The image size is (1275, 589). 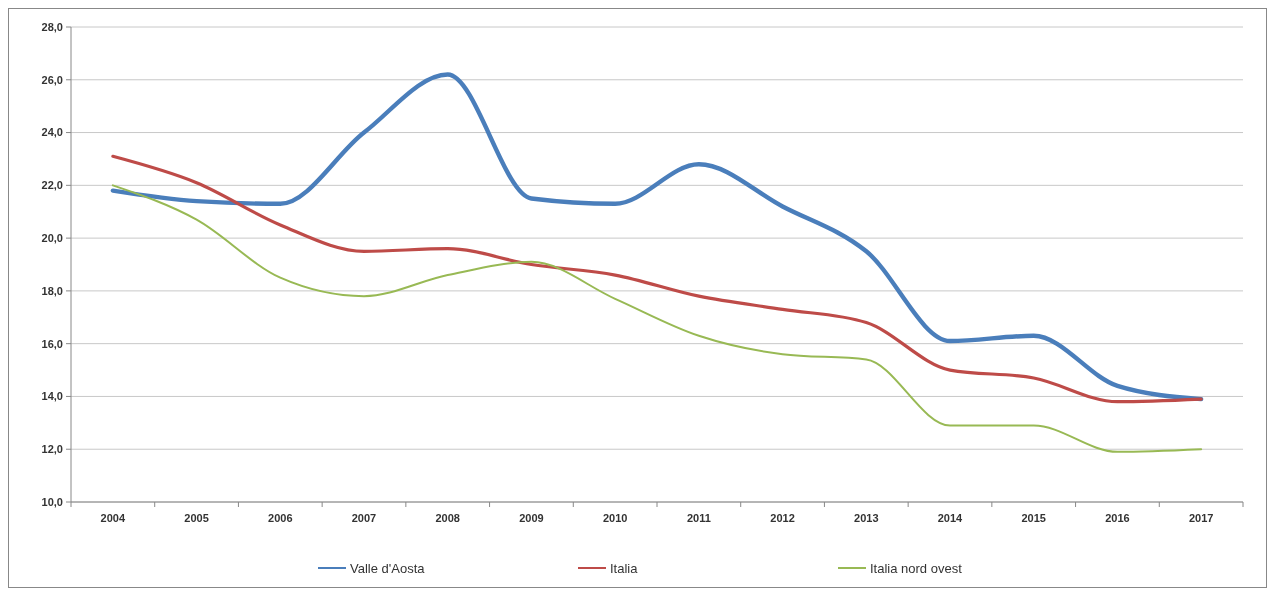 What do you see at coordinates (52, 132) in the screenshot?
I see `y-tick-label: 24,0` at bounding box center [52, 132].